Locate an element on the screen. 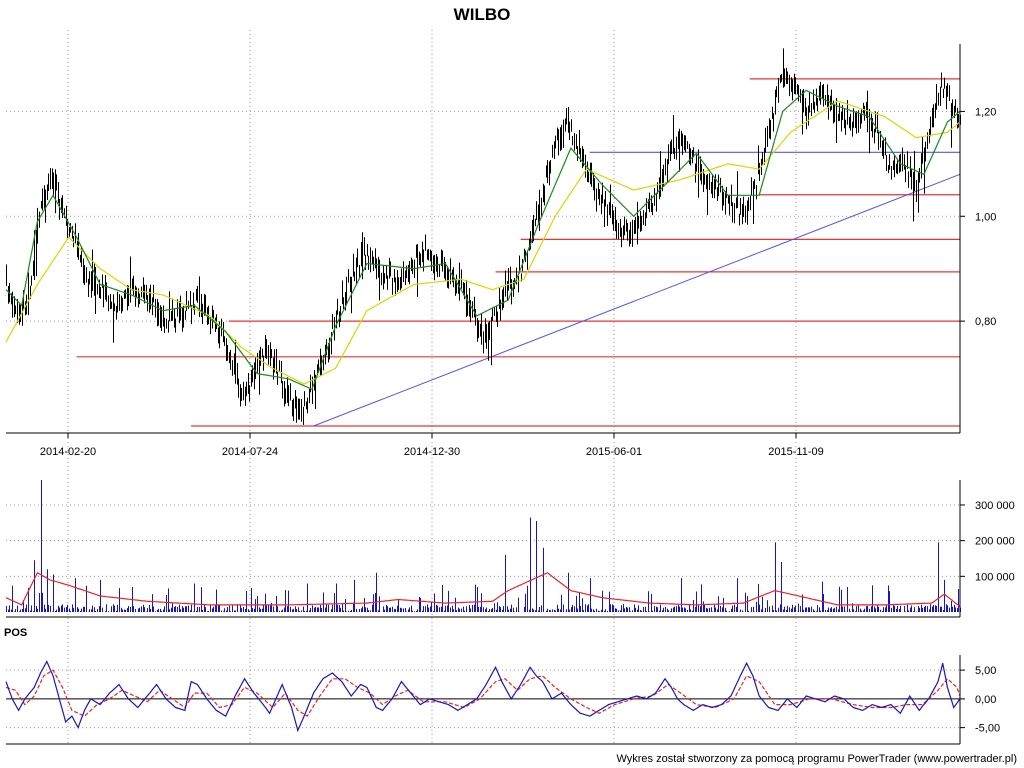 Image resolution: width=1024 pixels, height=768 pixels. pos-panel-label: POS is located at coordinates (15, 633).